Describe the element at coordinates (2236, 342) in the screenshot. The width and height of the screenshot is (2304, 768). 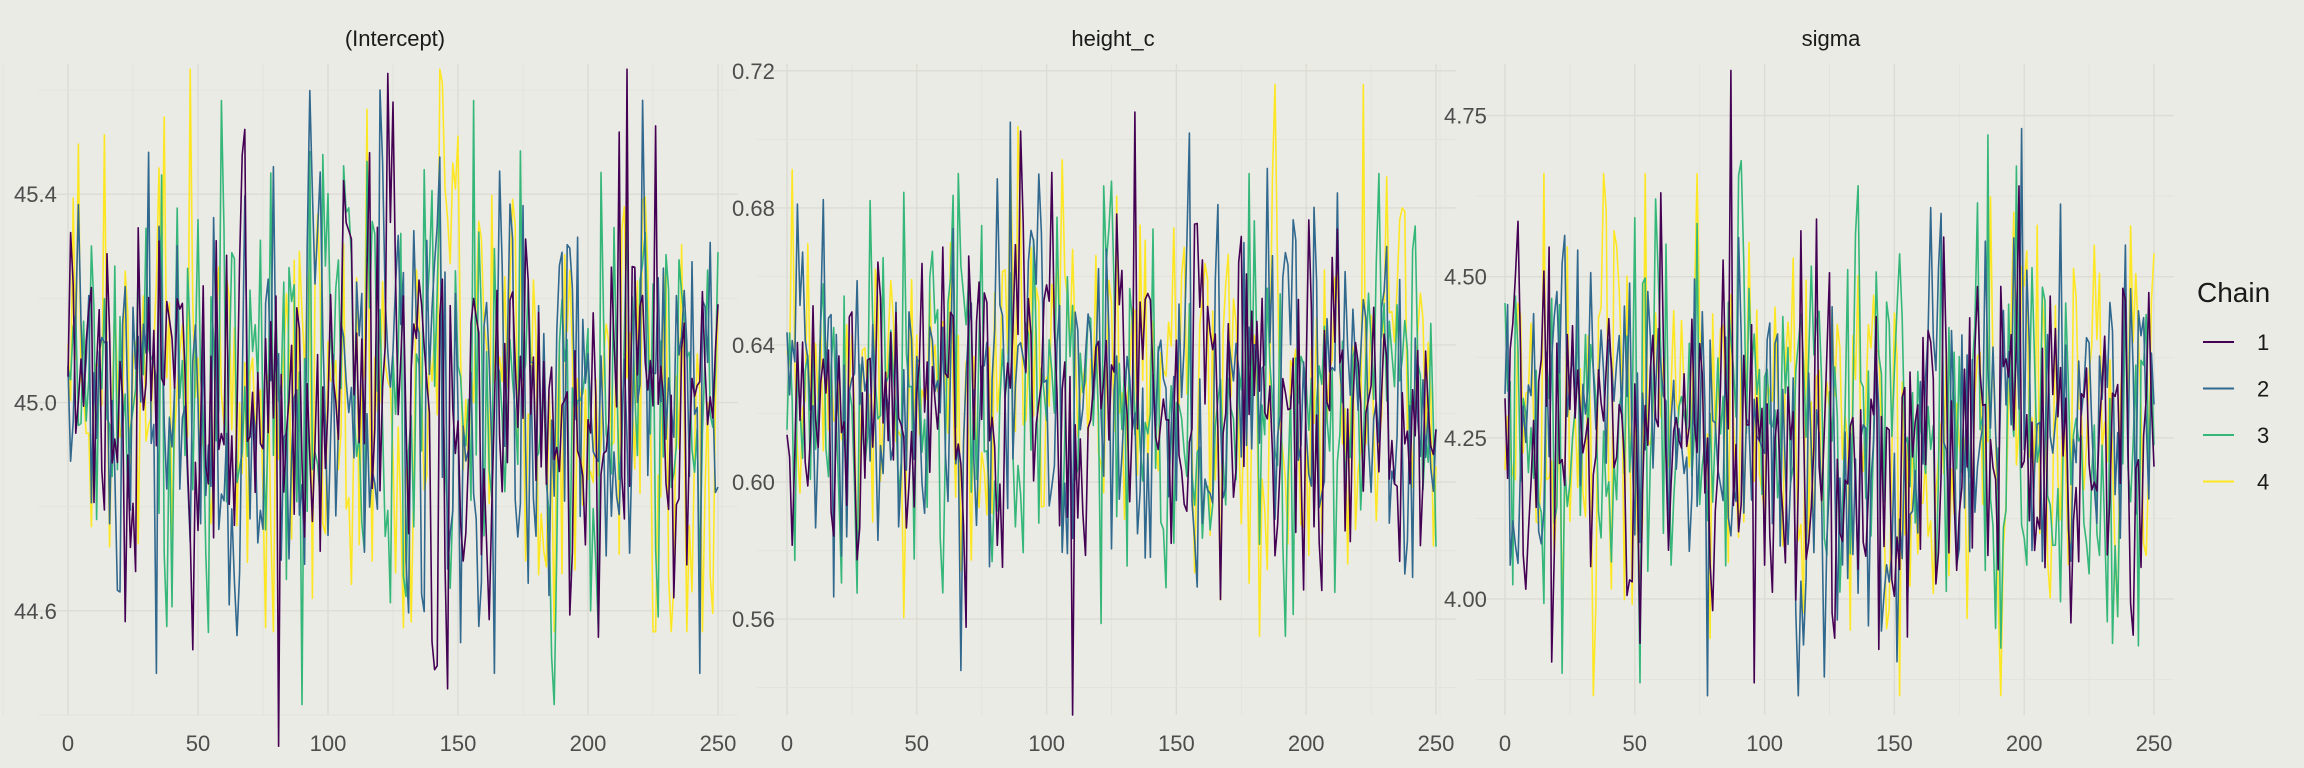
I see `legend-item: 1` at that location.